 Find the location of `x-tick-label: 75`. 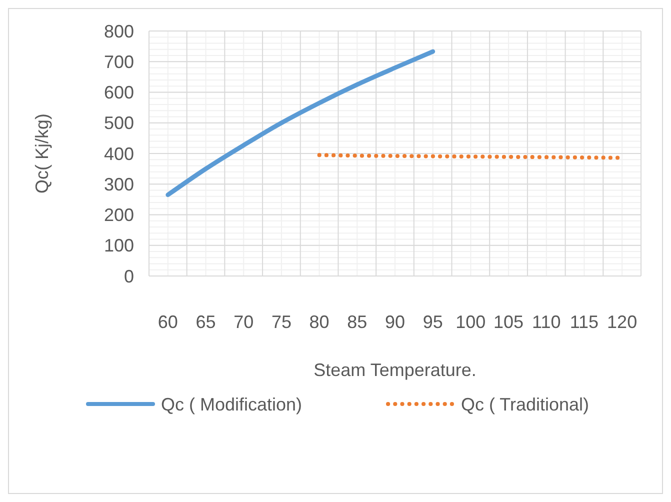

x-tick-label: 75 is located at coordinates (281, 322).